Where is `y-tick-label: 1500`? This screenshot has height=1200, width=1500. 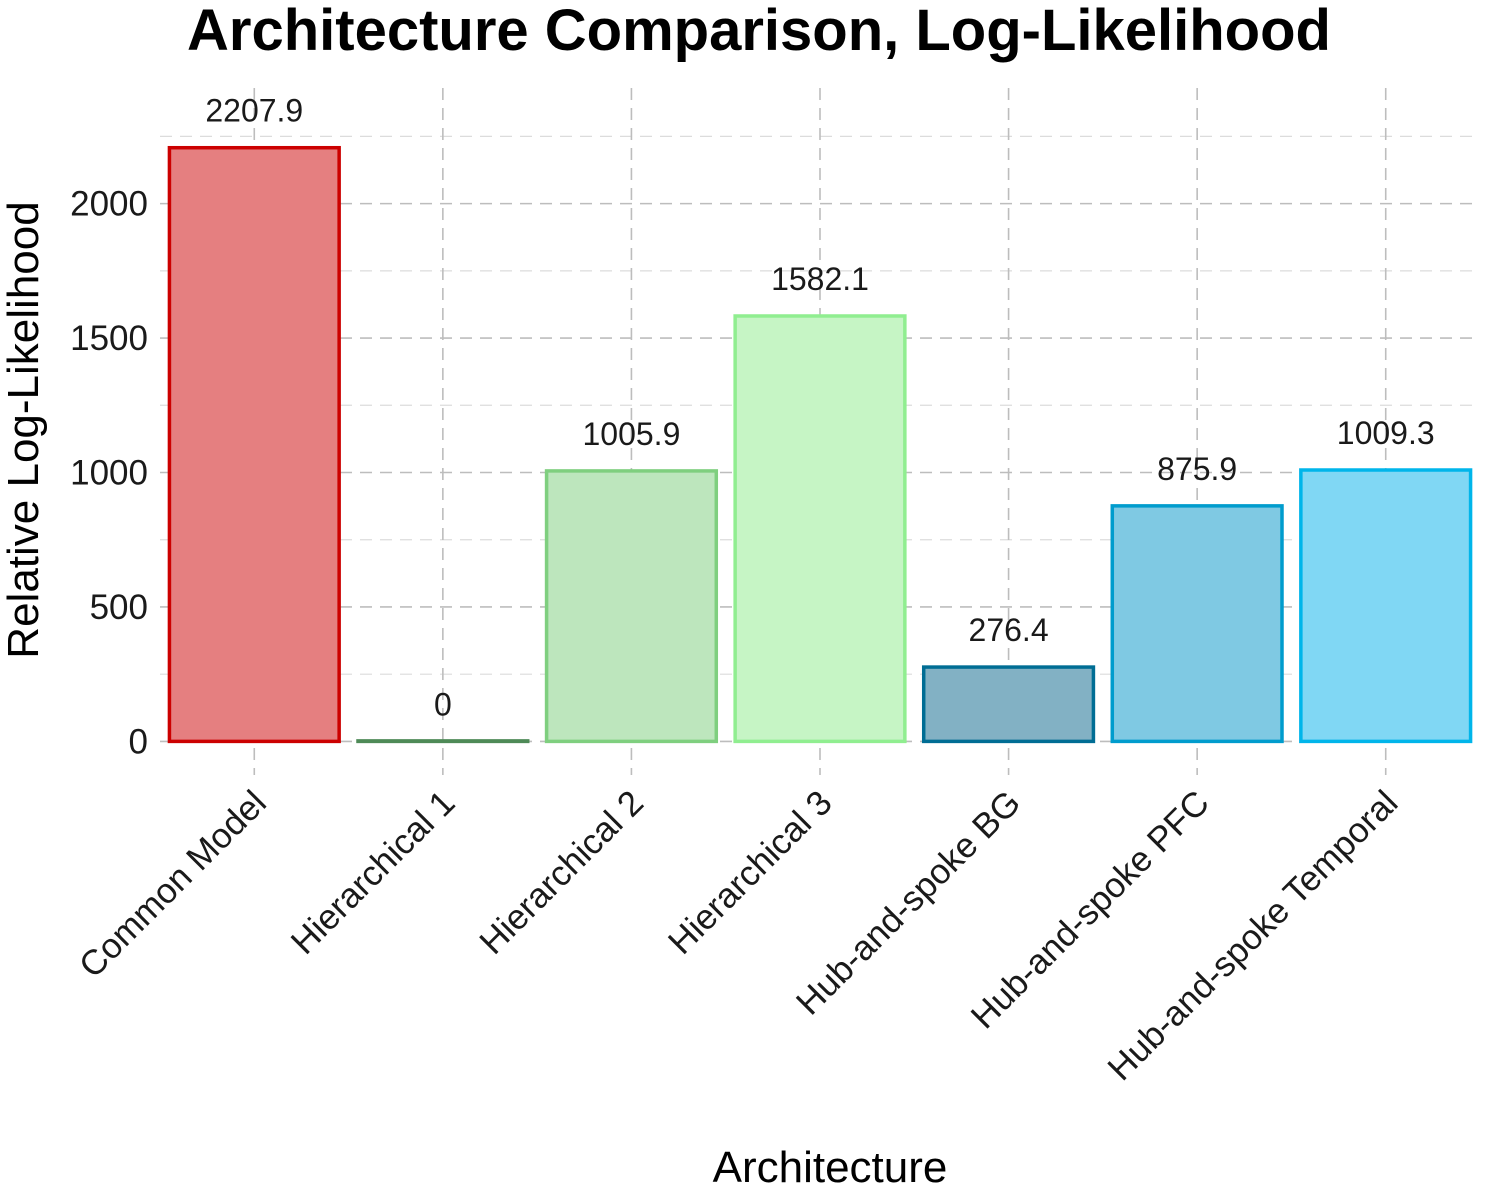 y-tick-label: 1500 is located at coordinates (109, 338).